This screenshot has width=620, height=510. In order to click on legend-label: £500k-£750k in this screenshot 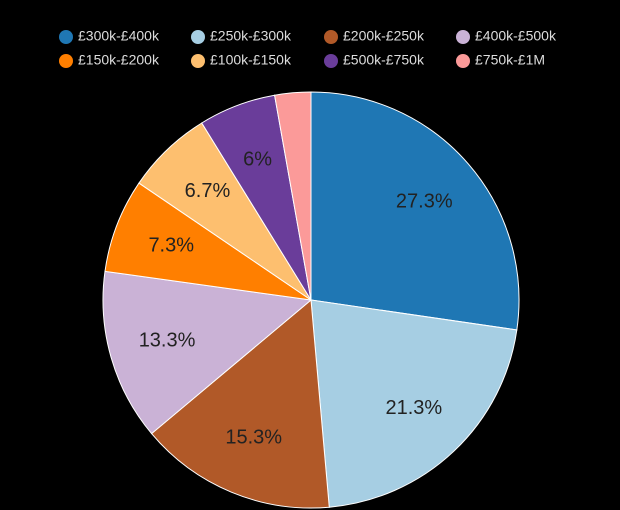, I will do `click(384, 60)`.